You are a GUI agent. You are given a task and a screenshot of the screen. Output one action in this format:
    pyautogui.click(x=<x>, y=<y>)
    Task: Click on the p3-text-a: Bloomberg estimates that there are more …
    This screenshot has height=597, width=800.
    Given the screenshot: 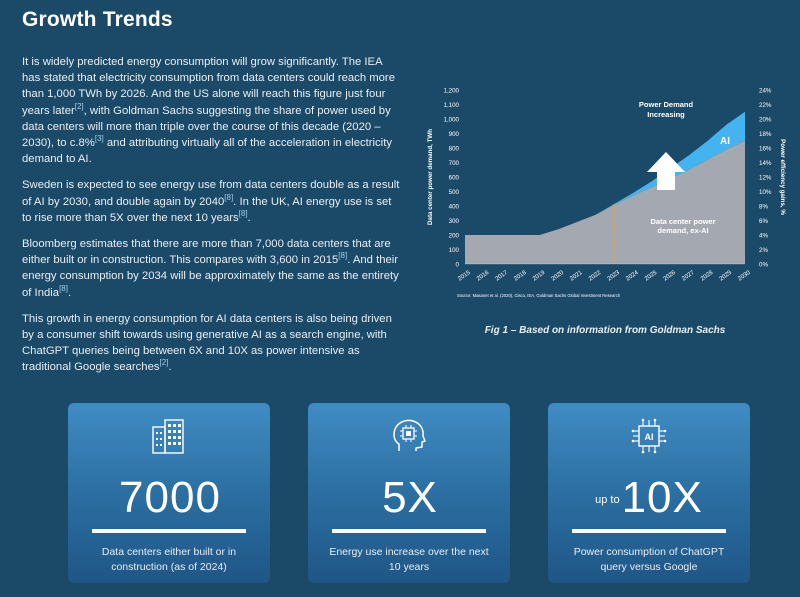 What is the action you would take?
    pyautogui.click(x=206, y=252)
    